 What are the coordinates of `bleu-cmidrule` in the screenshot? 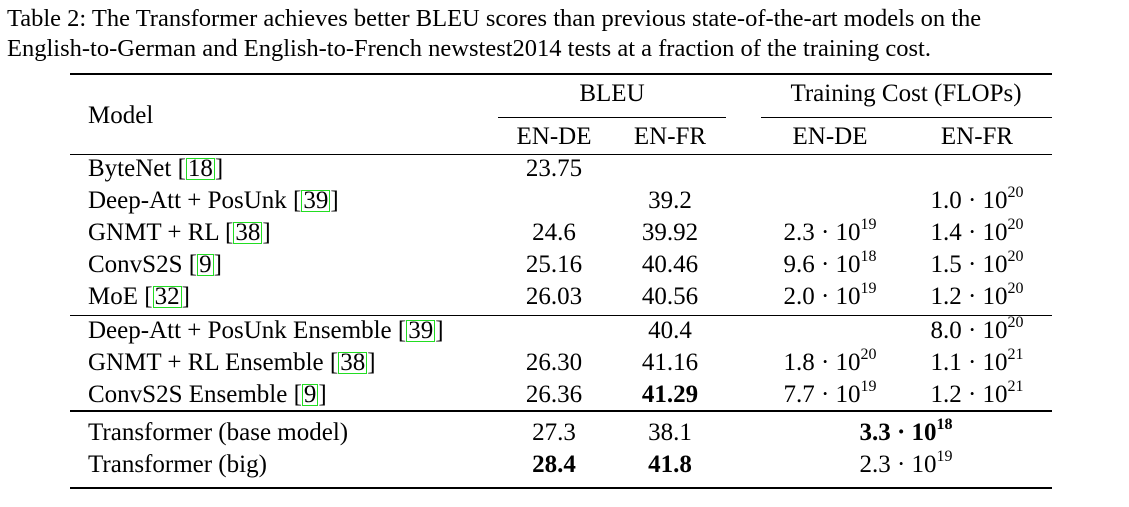 It's located at (612, 117).